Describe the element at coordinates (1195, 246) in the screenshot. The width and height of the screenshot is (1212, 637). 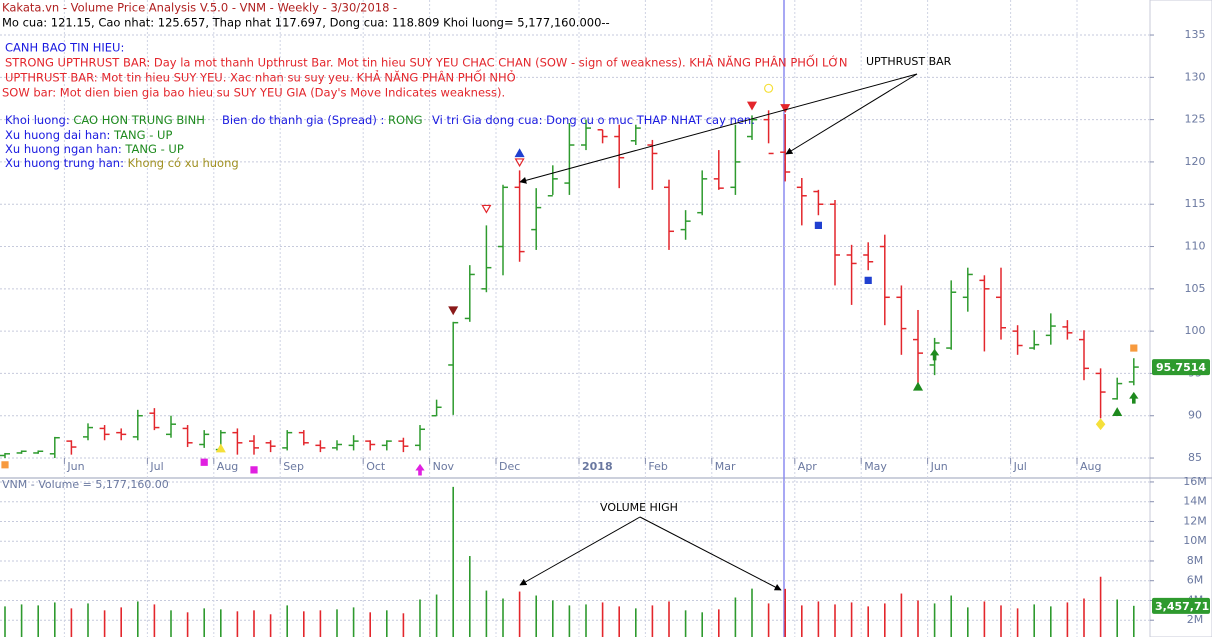
I see `y-tick-label: 110` at that location.